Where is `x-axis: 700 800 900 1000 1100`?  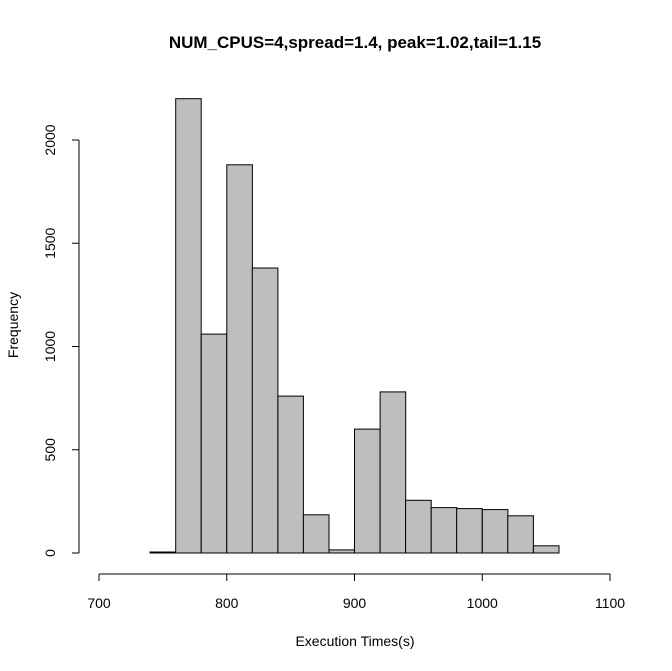 x-axis: 700 800 900 1000 1100 is located at coordinates (356, 592).